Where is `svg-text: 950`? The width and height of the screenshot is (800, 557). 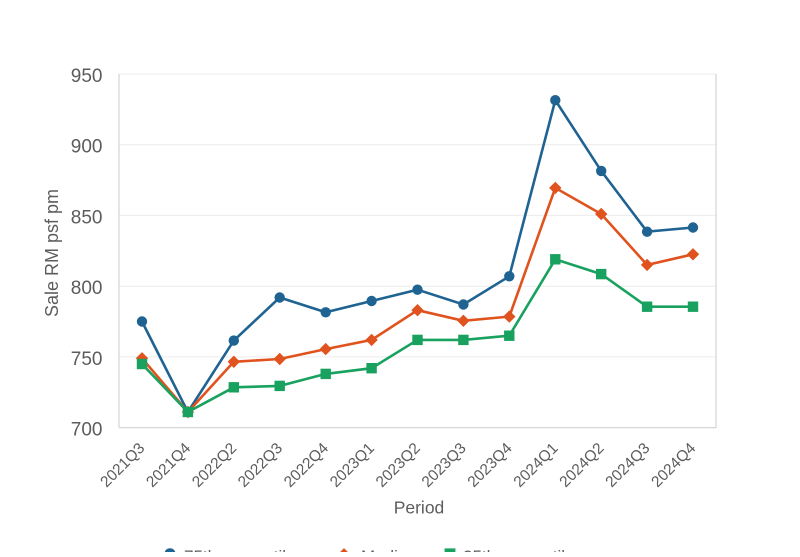 svg-text: 950 is located at coordinates (87, 76).